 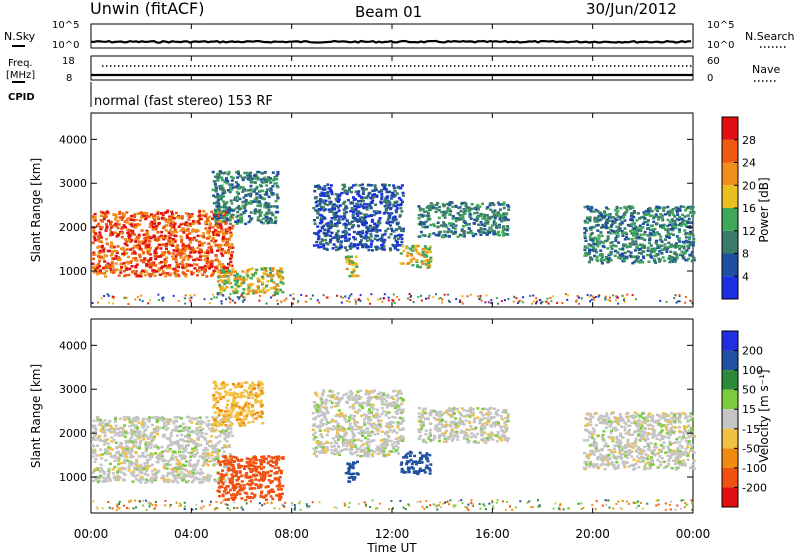 I want to click on freq-unit-label: [MHz], so click(x=20, y=75).